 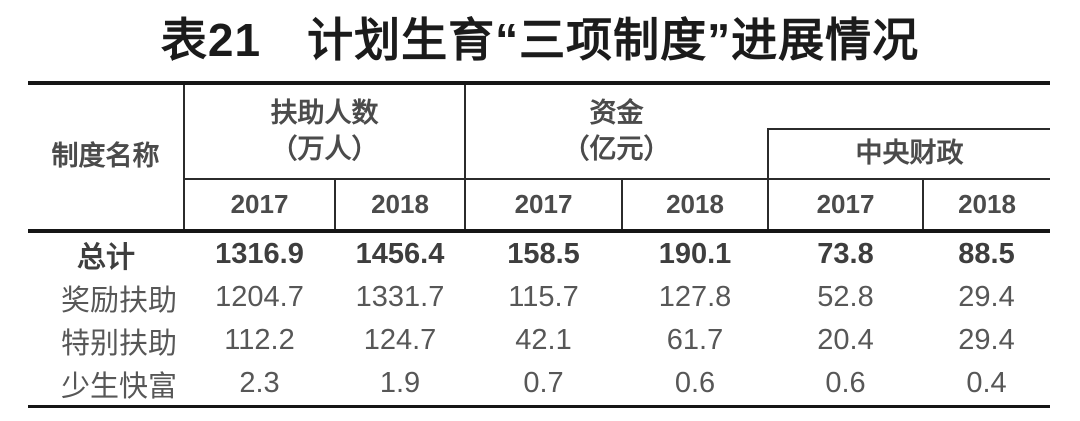 What do you see at coordinates (616, 148) in the screenshot?
I see `header-group-funds-line2: （亿元）` at bounding box center [616, 148].